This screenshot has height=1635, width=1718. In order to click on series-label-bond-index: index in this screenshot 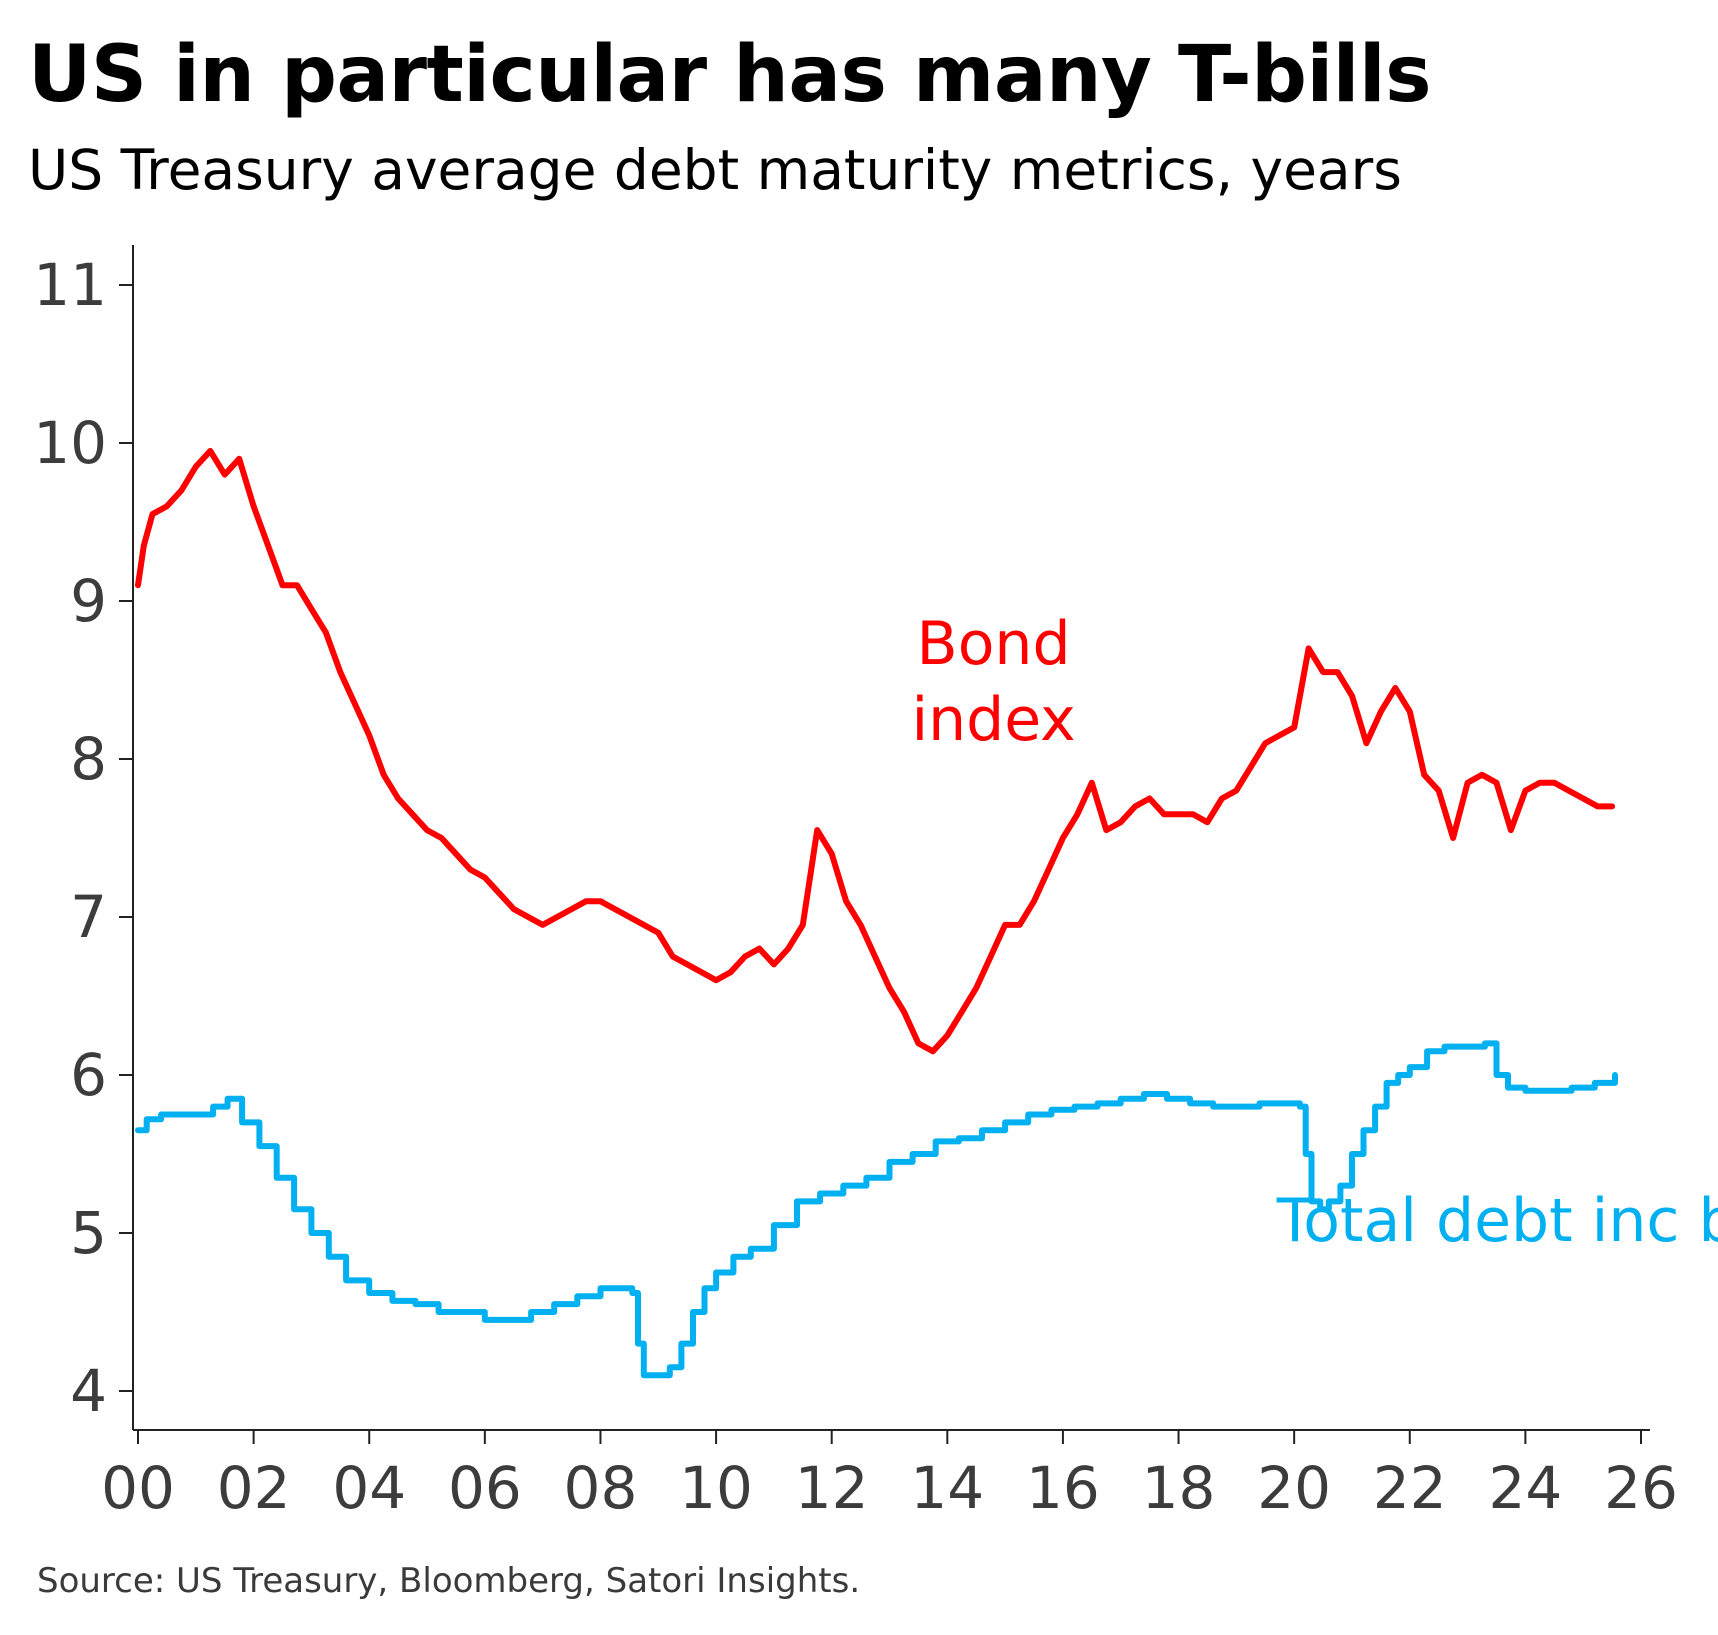, I will do `click(993, 720)`.